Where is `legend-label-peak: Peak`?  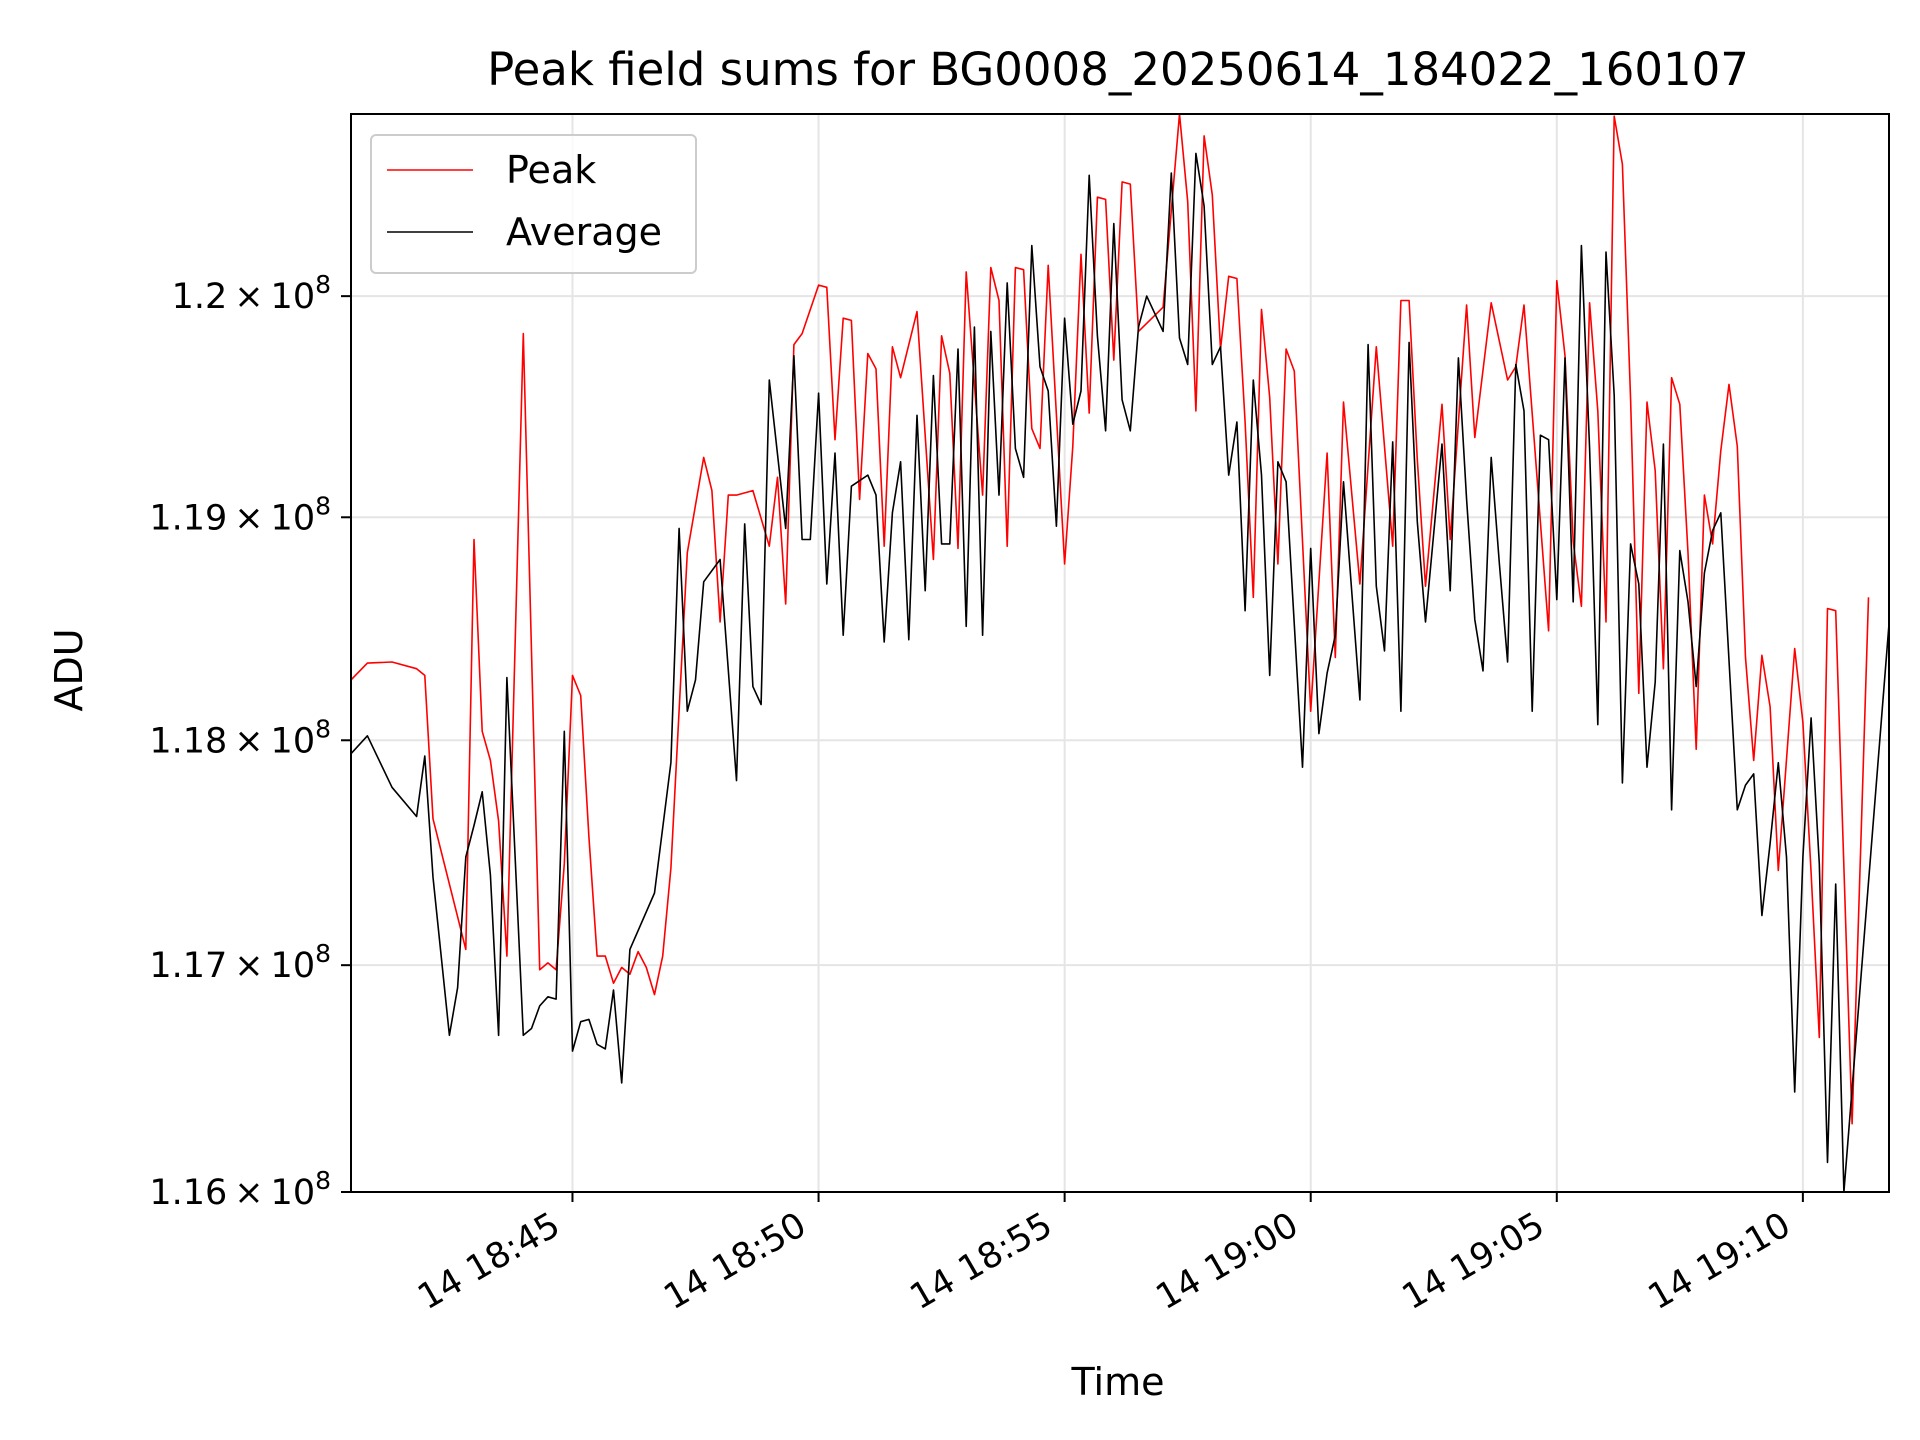 legend-label-peak: Peak is located at coordinates (551, 170).